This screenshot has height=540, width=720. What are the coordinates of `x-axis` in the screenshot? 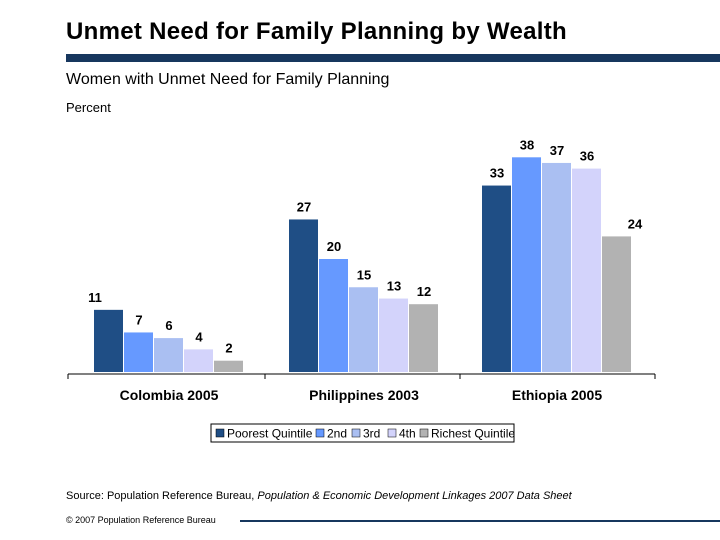 It's located at (361, 376).